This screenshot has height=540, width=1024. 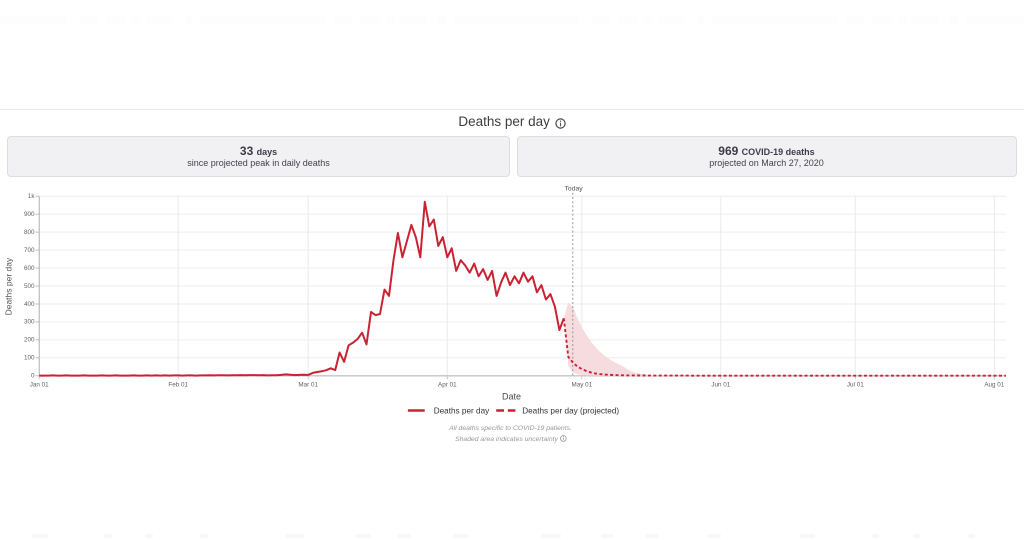 What do you see at coordinates (29, 286) in the screenshot?
I see `svg-text: 500` at bounding box center [29, 286].